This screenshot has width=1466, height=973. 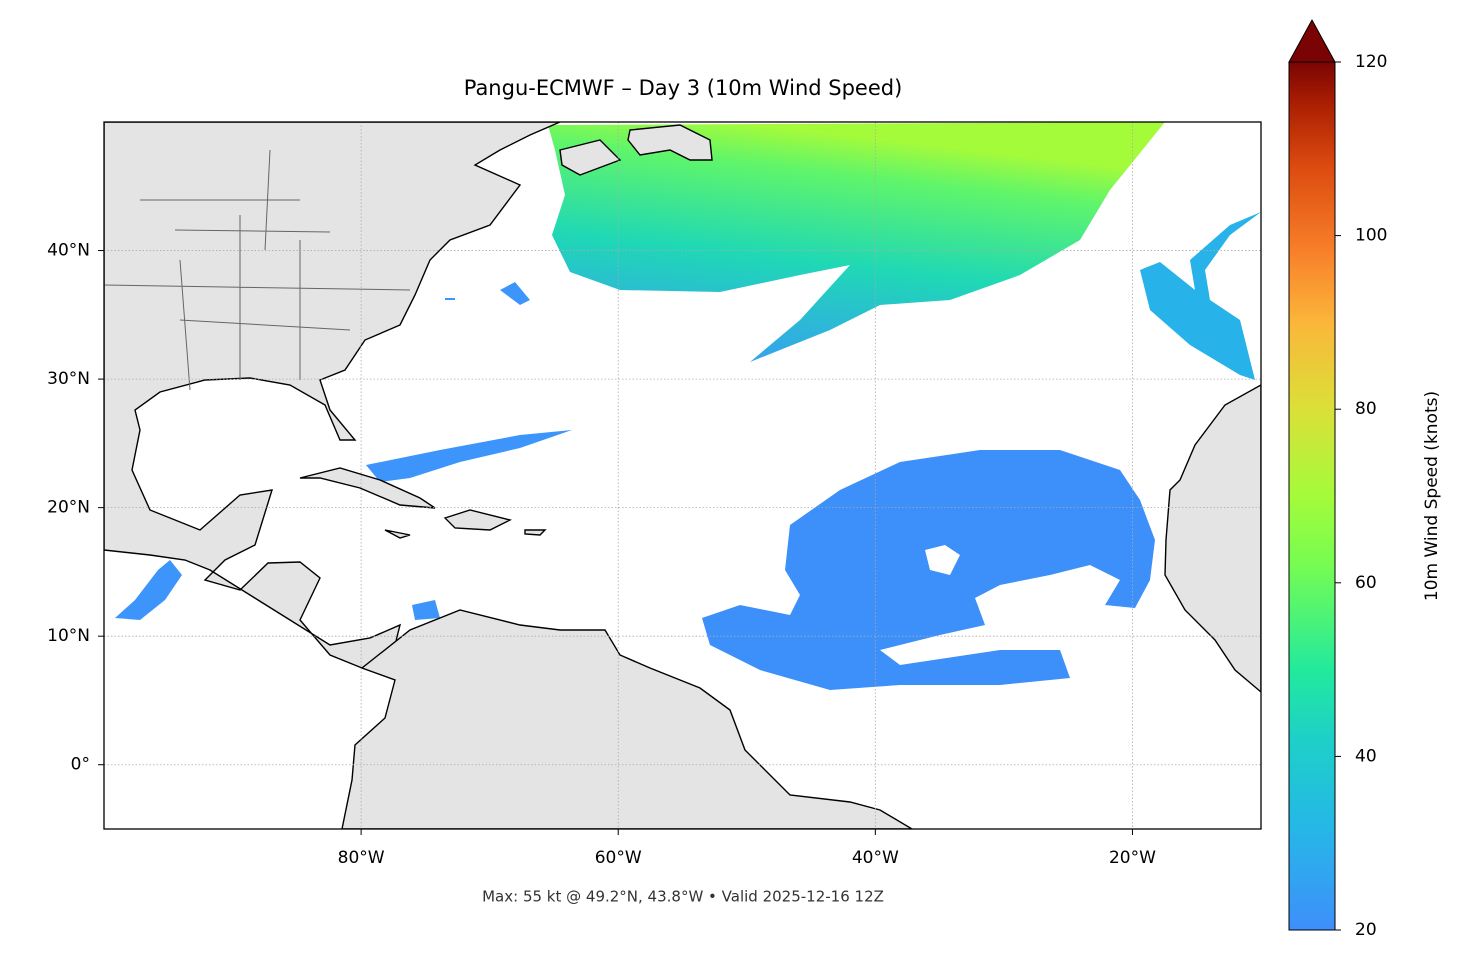 I want to click on x-tick-label: 40°W, so click(x=875, y=858).